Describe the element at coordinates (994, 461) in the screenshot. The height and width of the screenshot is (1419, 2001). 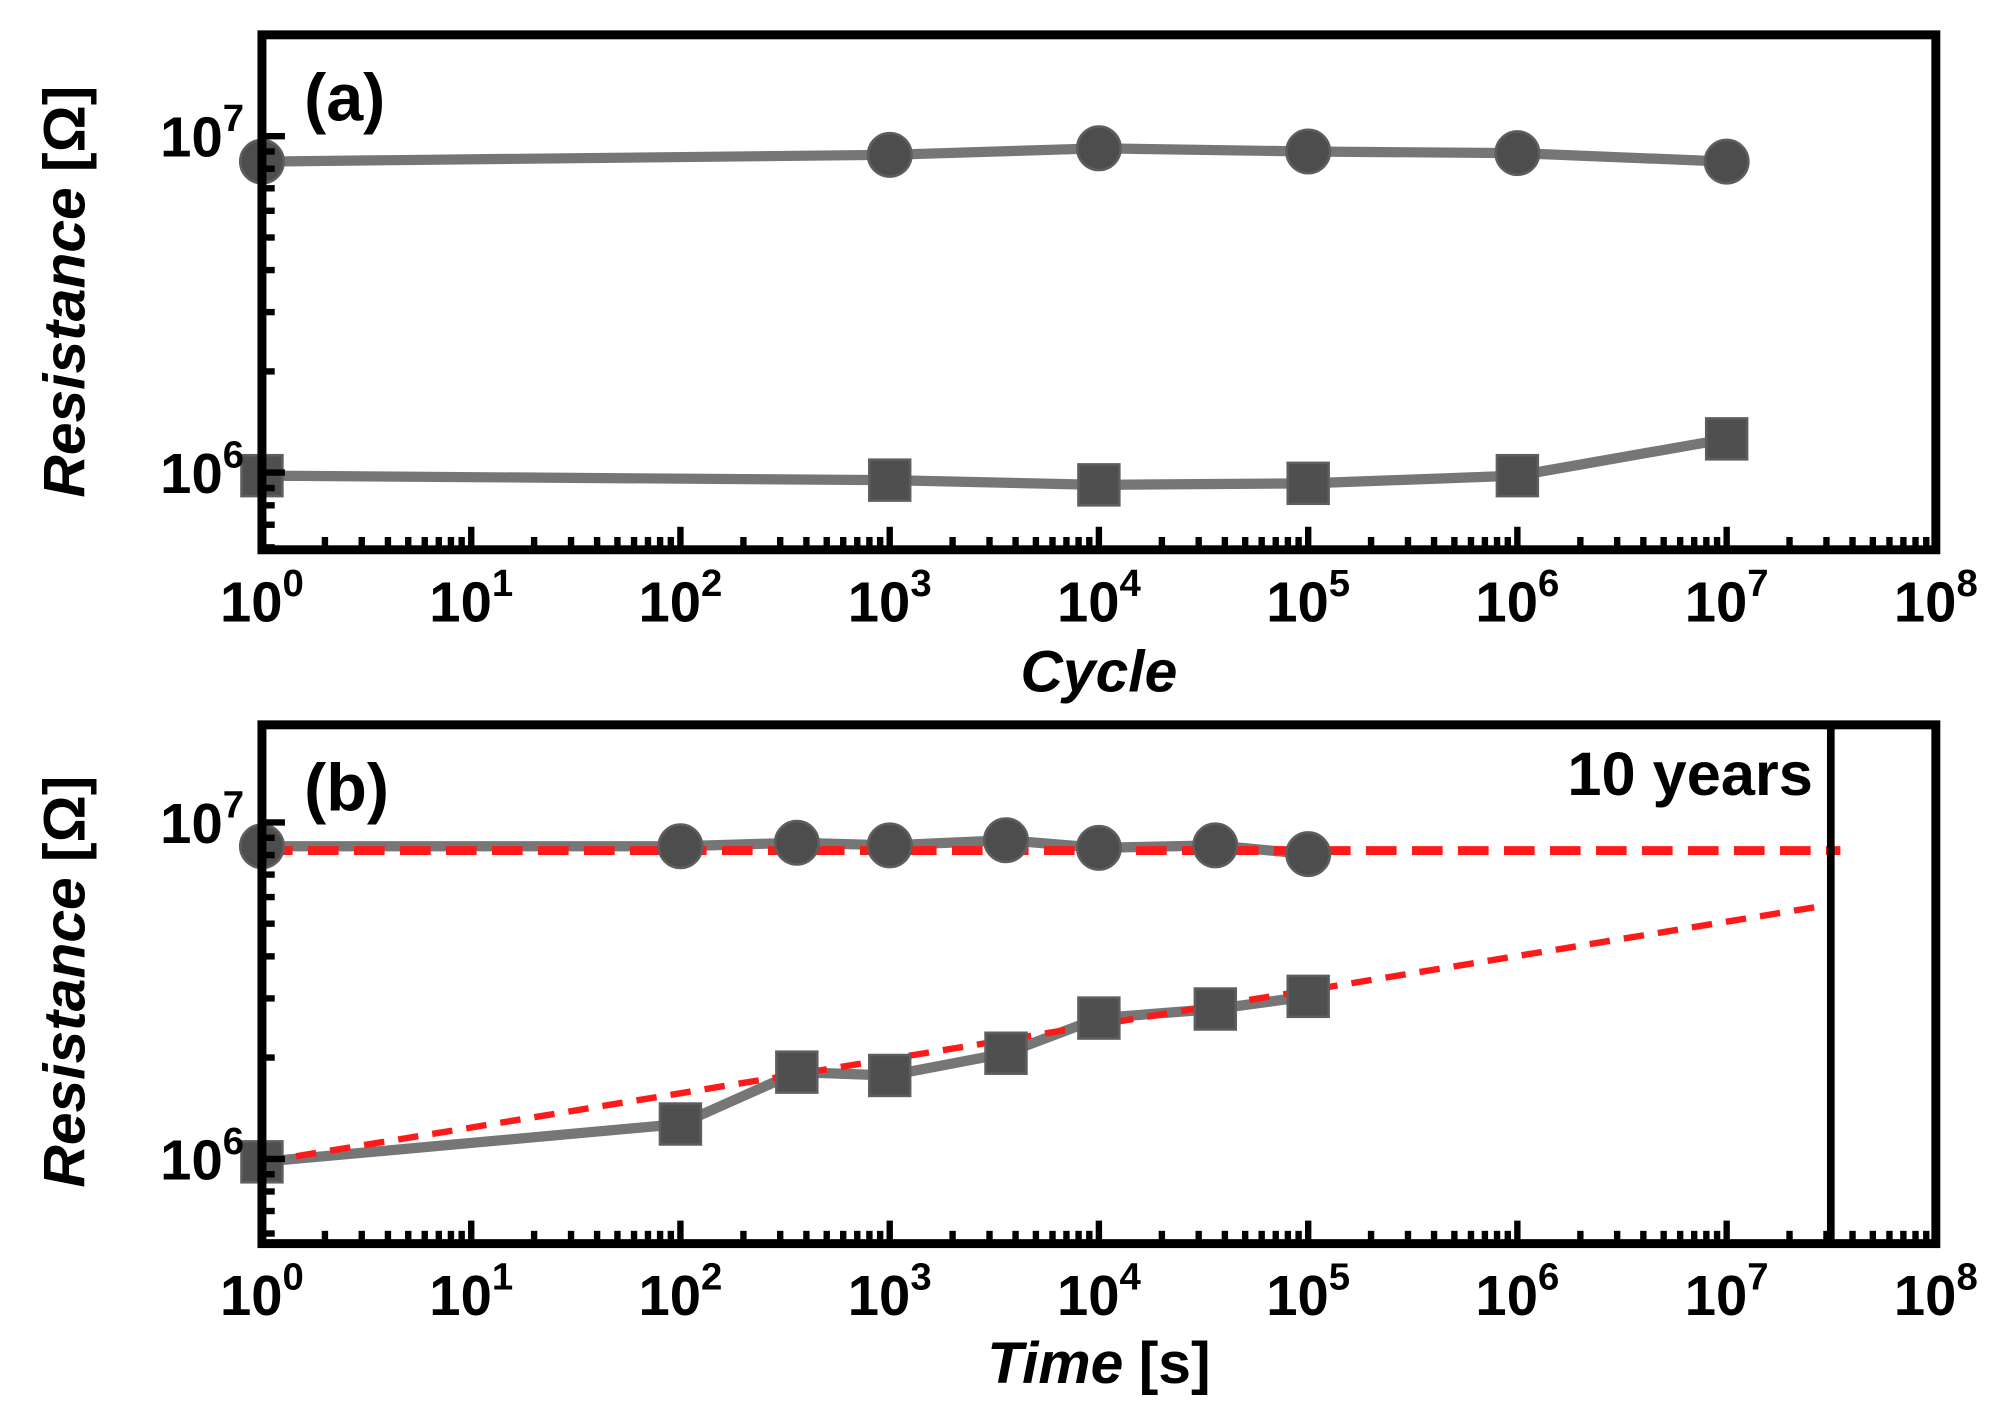
I see `square-series-line` at that location.